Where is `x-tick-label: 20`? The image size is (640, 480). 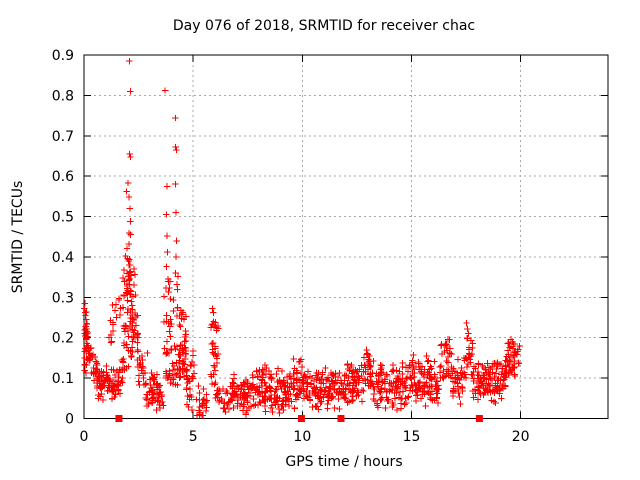
x-tick-label: 20 is located at coordinates (521, 437).